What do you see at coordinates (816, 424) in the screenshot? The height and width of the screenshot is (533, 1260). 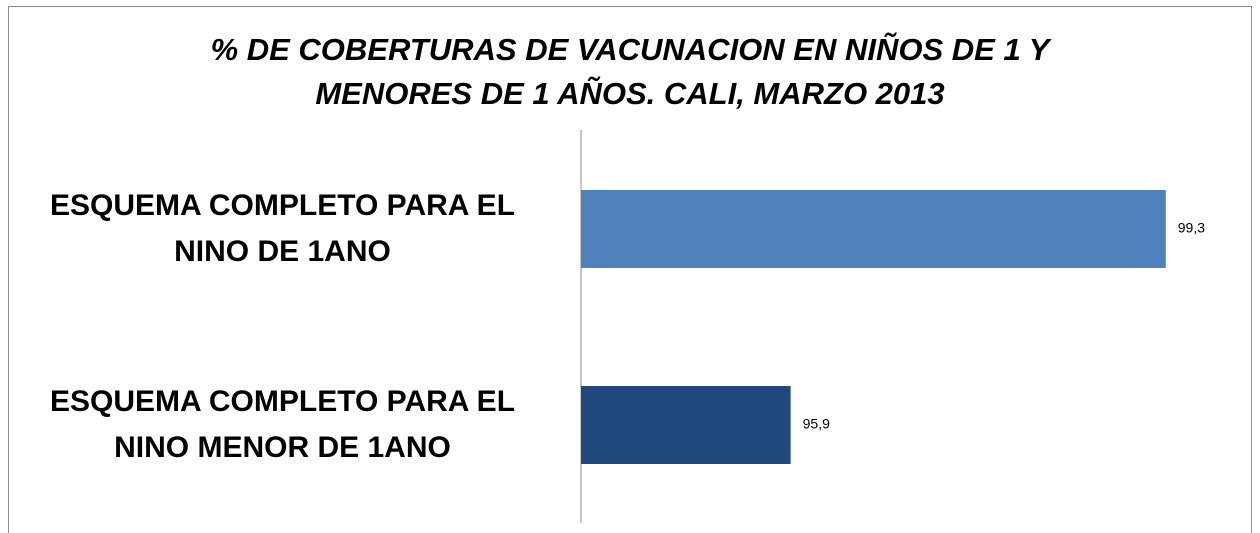 I see `value-label: 95,9` at bounding box center [816, 424].